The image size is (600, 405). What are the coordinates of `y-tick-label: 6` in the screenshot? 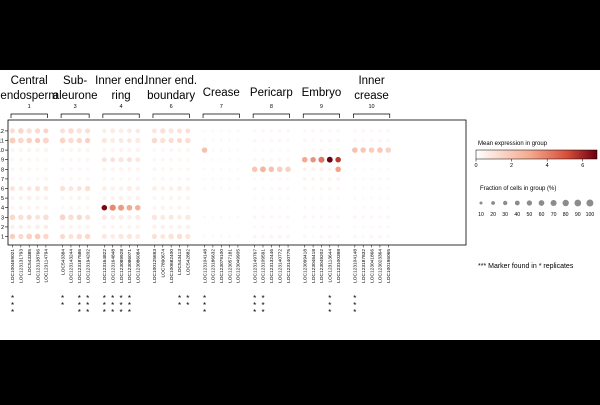 It's located at (2, 190).